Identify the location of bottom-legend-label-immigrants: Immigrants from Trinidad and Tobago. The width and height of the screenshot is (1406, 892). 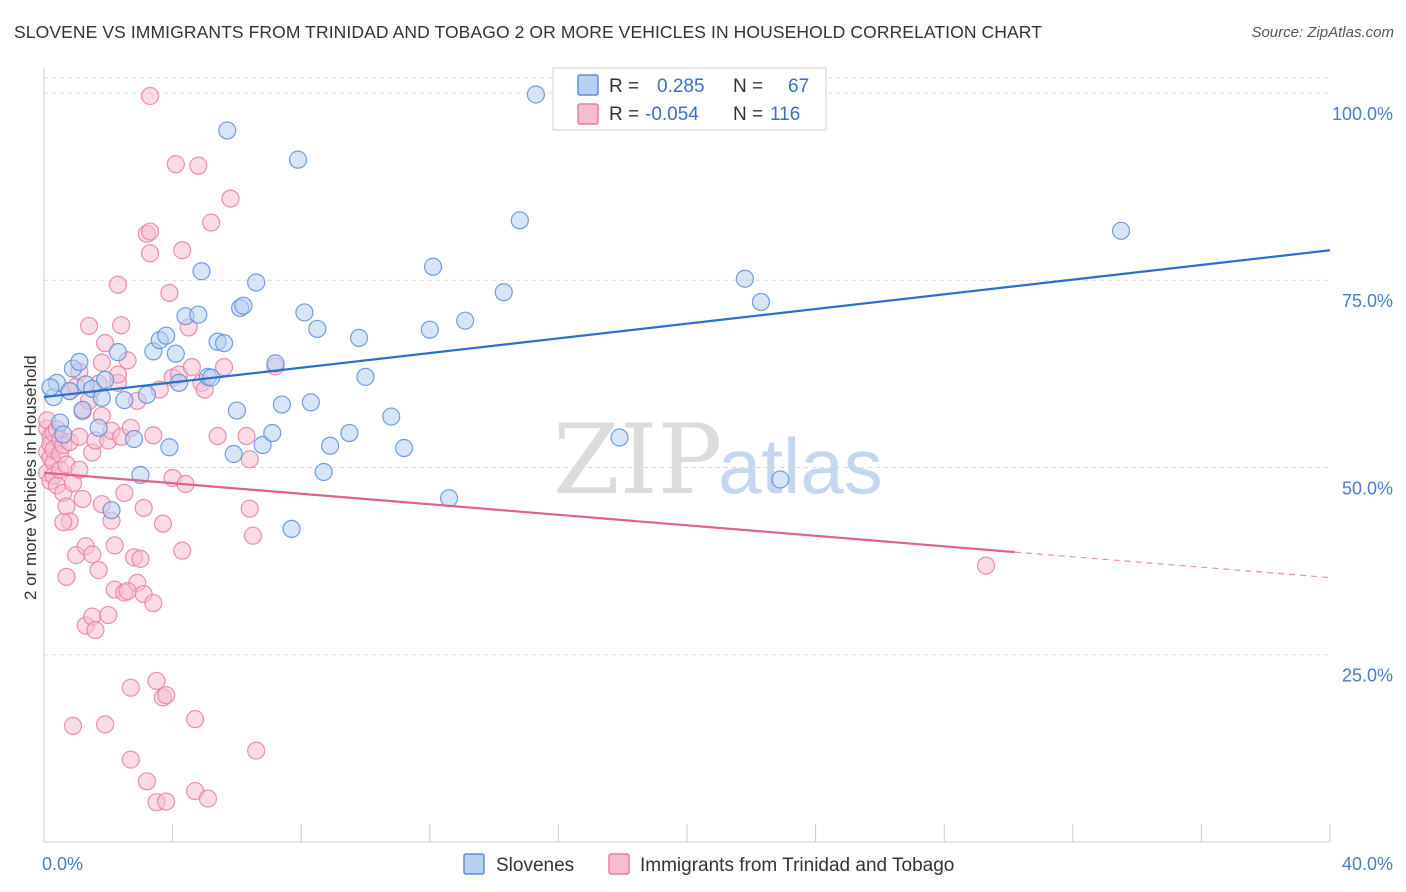
(797, 865).